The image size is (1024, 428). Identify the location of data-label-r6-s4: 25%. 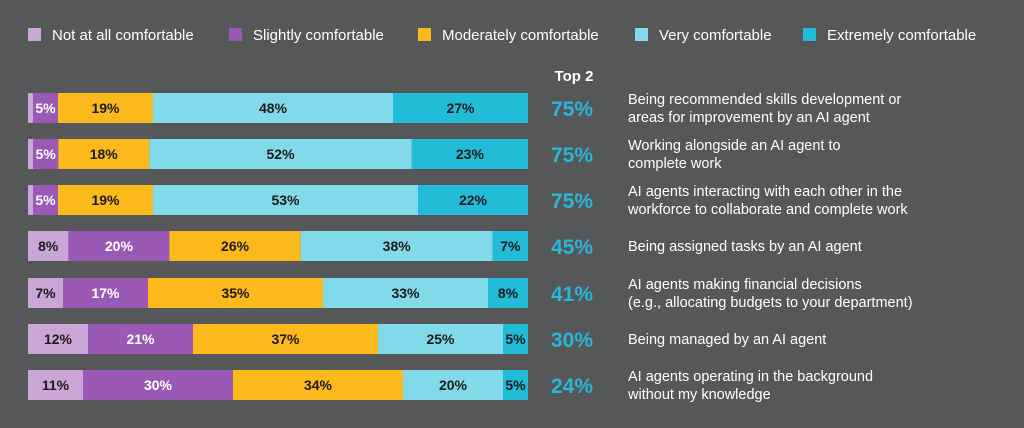
(440, 339).